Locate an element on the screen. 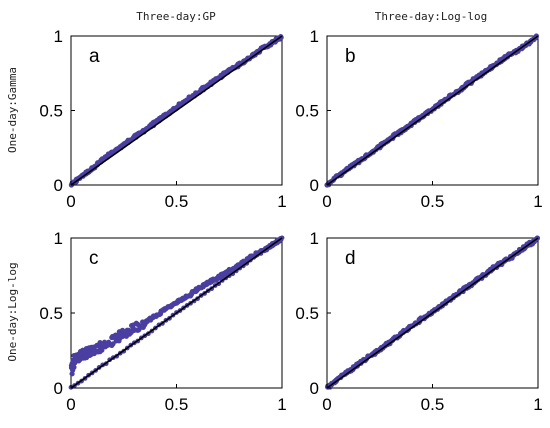  panel-letter: b is located at coordinates (350, 56).